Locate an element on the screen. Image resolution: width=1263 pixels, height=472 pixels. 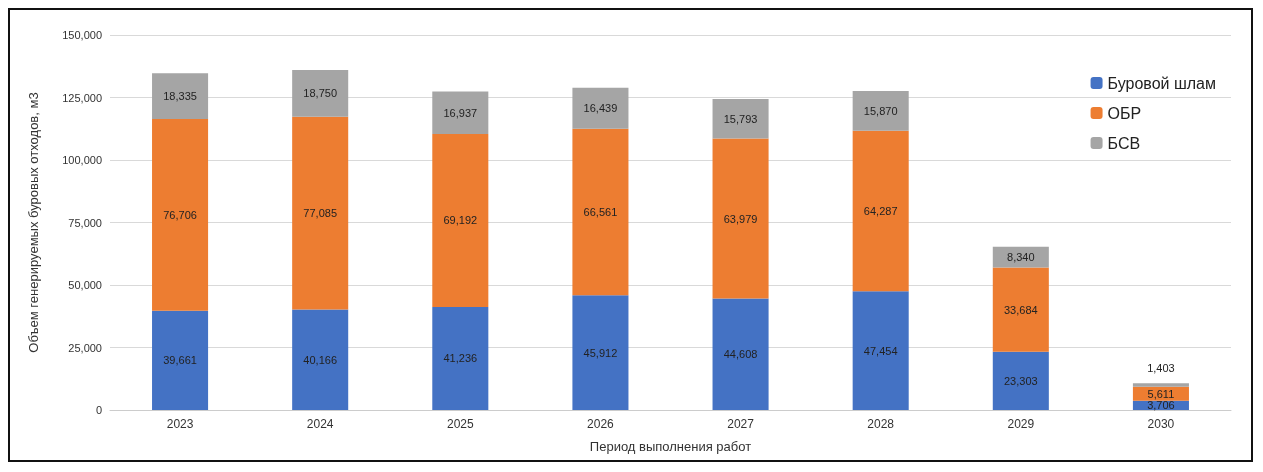
data-label: 41,236 is located at coordinates (460, 358).